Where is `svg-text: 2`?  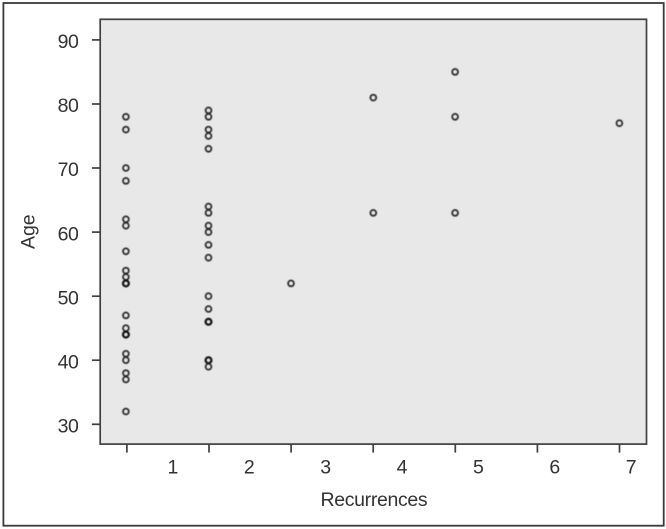
svg-text: 2 is located at coordinates (249, 468).